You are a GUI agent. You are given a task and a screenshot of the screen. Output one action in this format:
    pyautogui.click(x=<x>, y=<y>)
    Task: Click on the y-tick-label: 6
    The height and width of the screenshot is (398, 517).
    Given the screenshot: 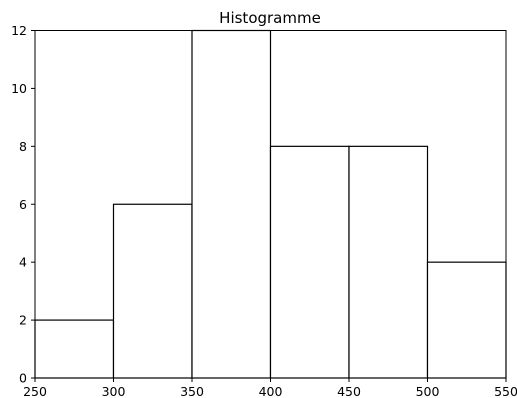 What is the action you would take?
    pyautogui.click(x=23, y=204)
    